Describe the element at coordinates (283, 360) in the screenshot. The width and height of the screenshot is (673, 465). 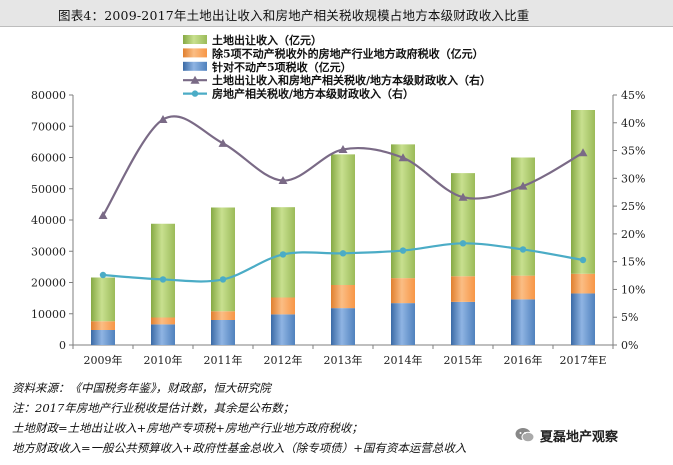
I see `x-axis-tick-label: 2012年` at that location.